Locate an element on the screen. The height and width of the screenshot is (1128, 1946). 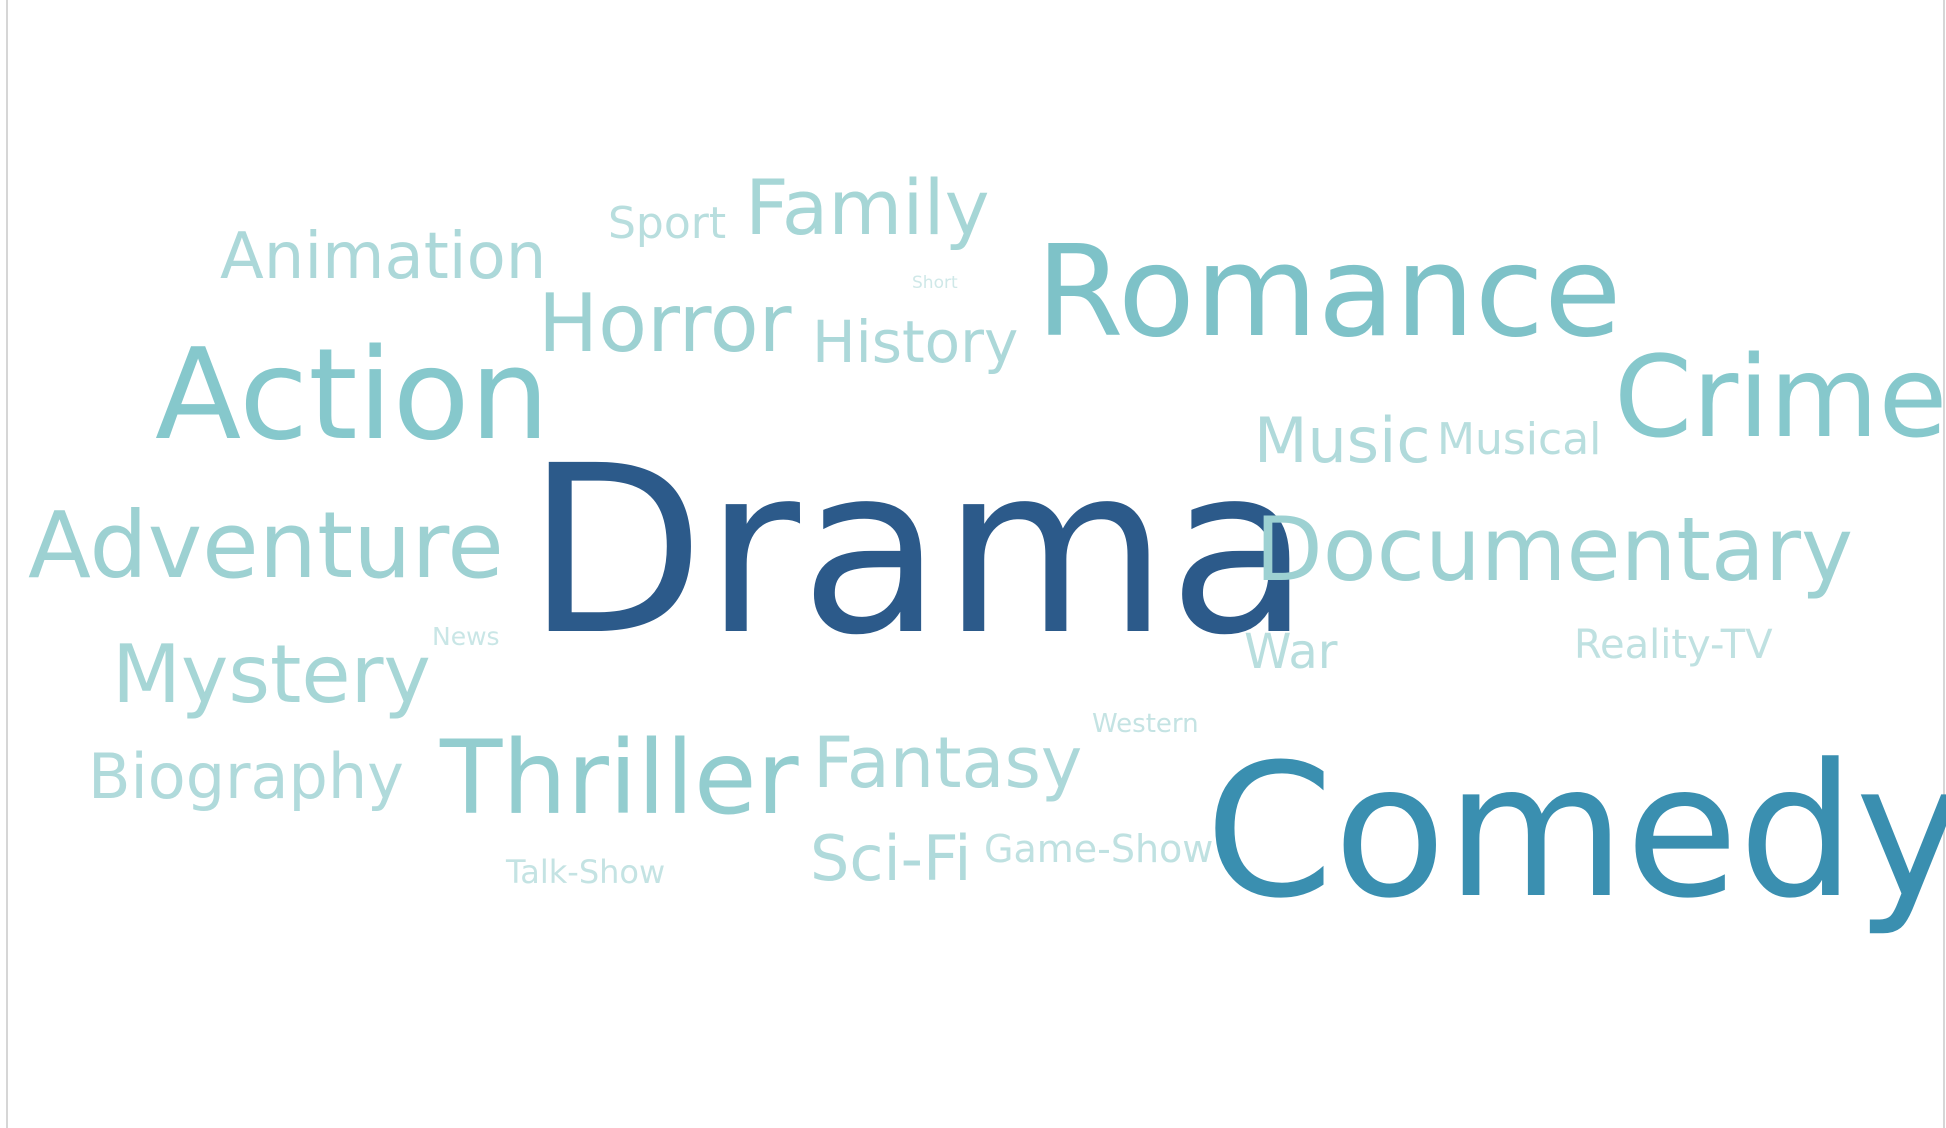
word-mystery: Mystery is located at coordinates (271, 674).